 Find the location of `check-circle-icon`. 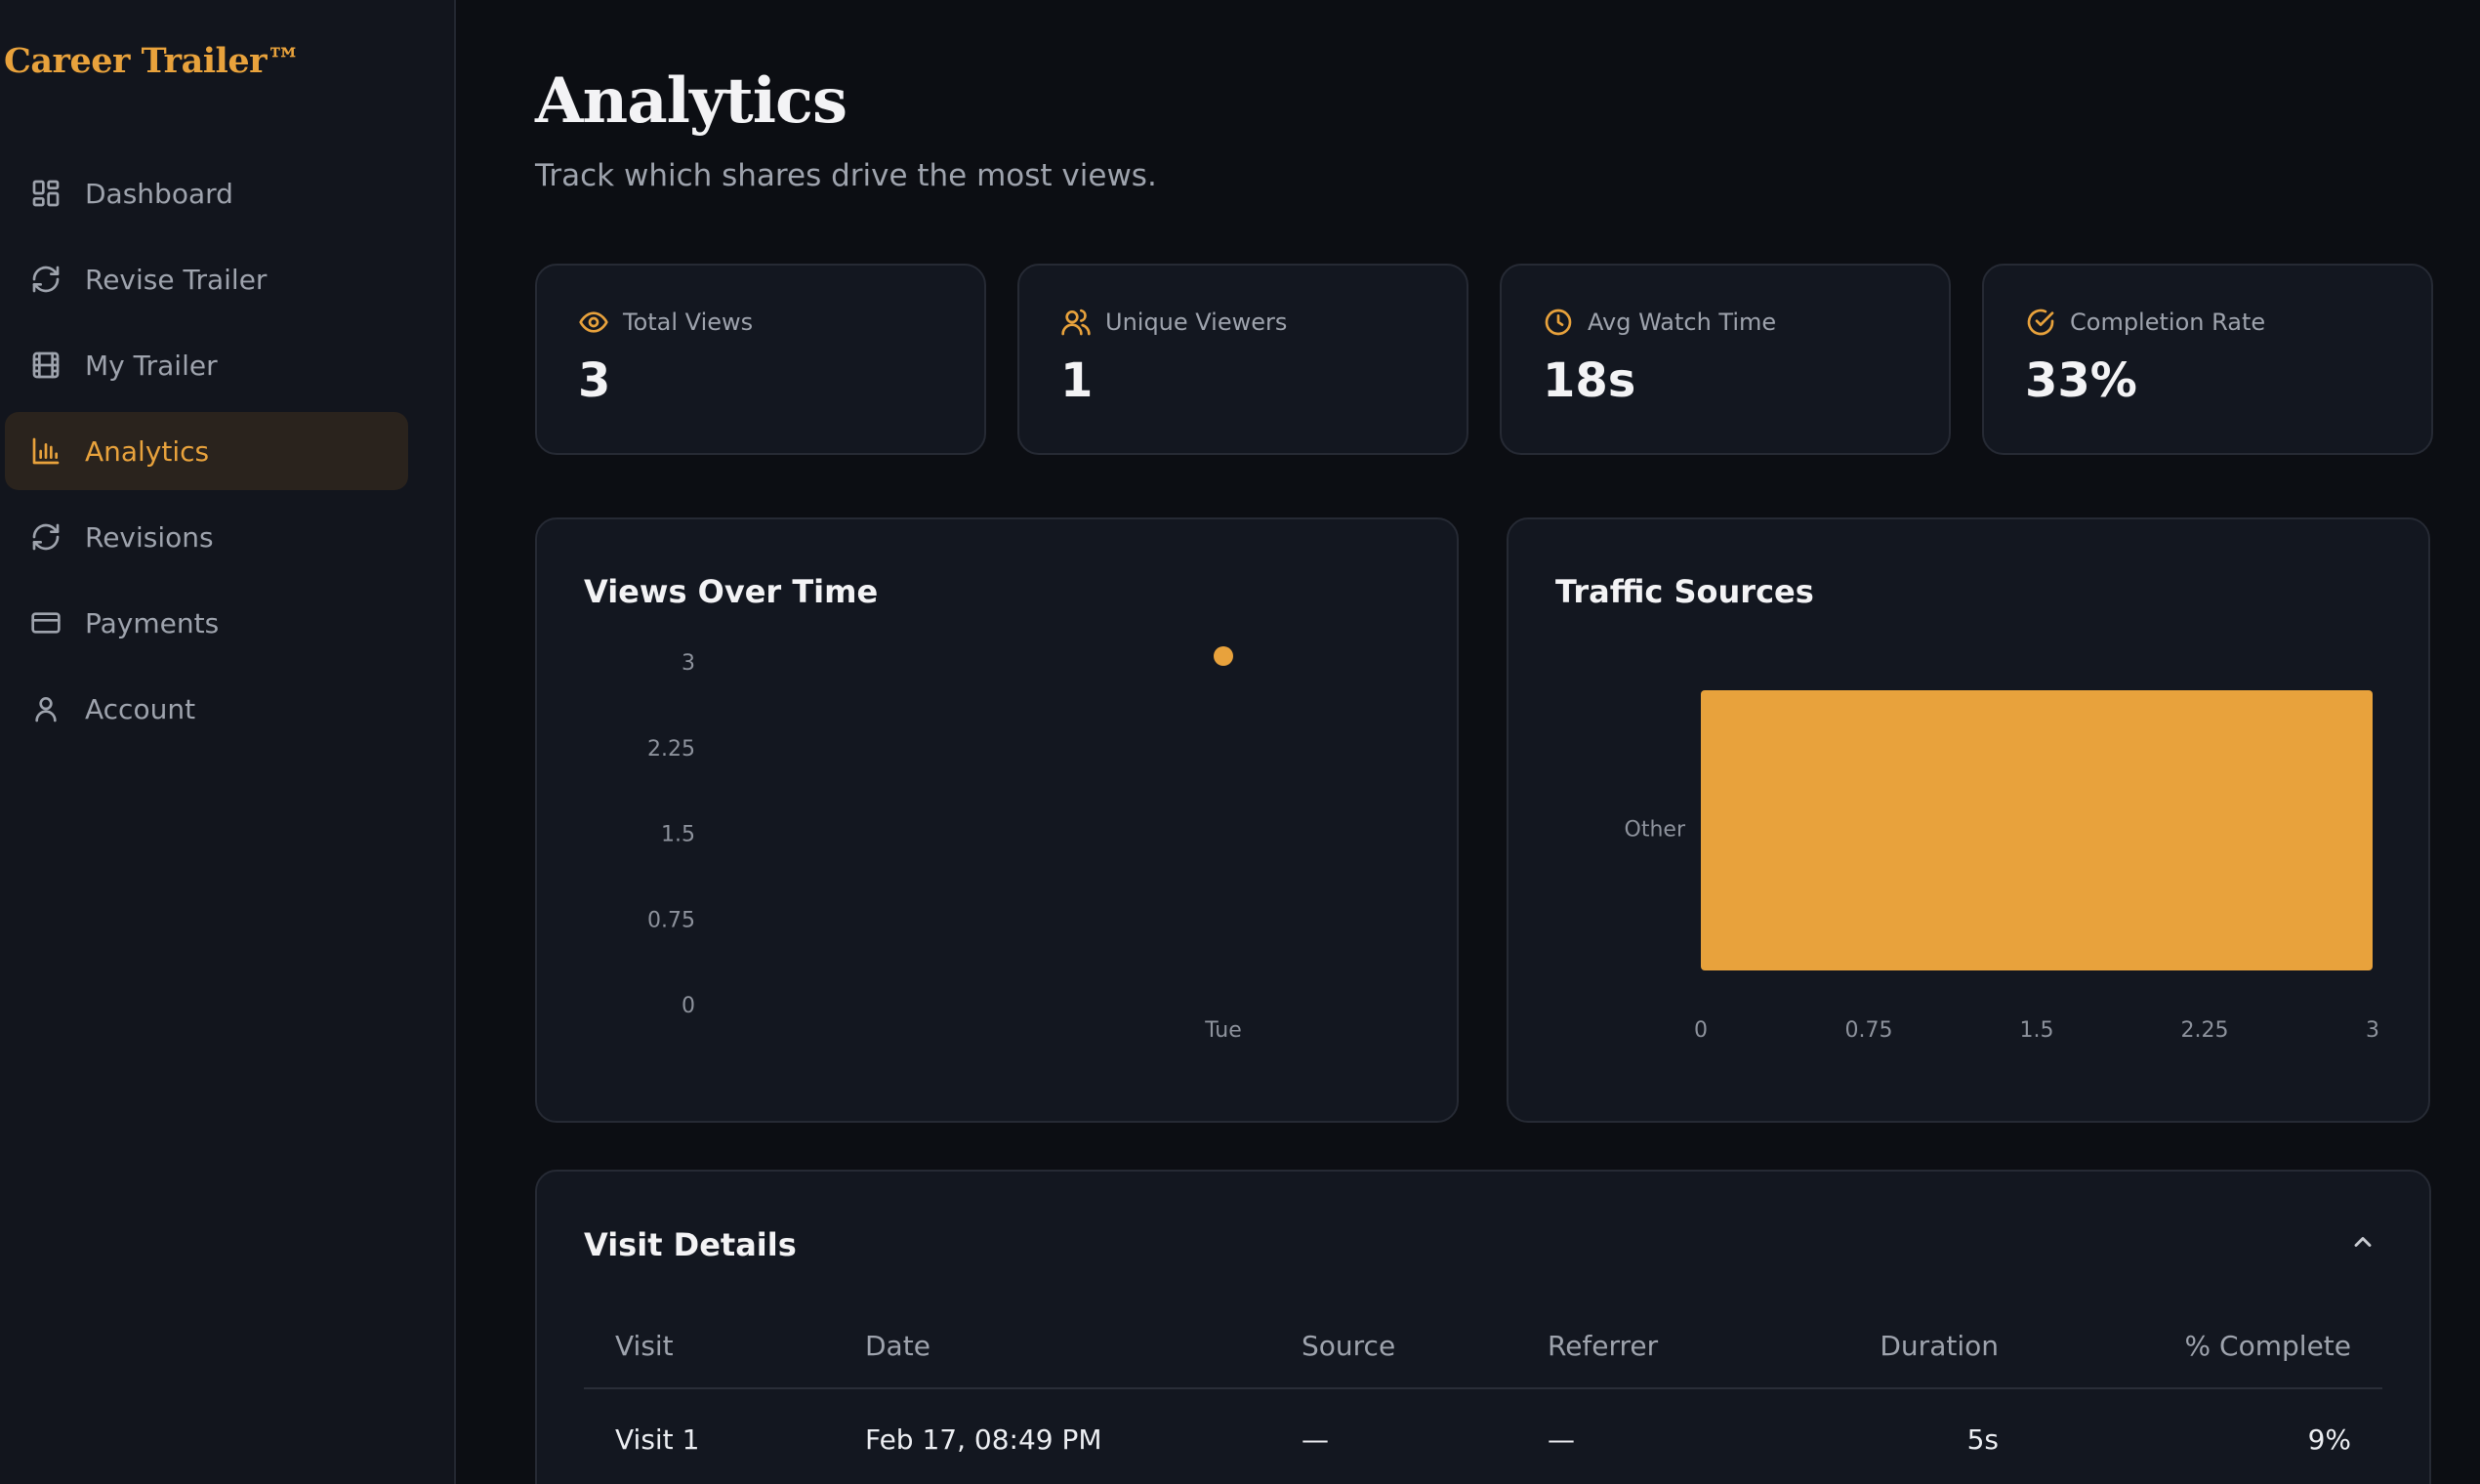

check-circle-icon is located at coordinates (2040, 322).